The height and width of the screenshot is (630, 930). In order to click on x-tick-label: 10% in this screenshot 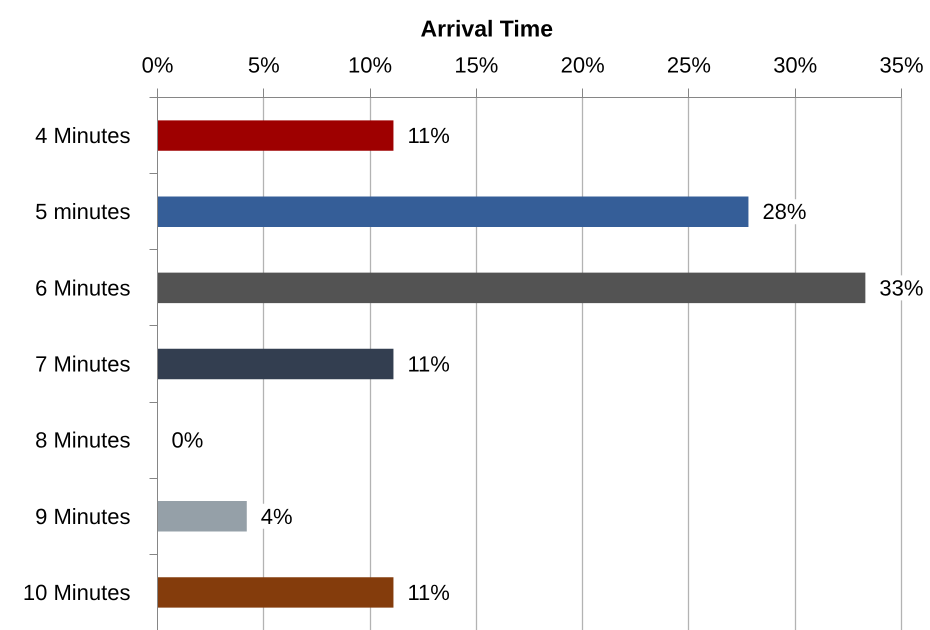, I will do `click(370, 65)`.